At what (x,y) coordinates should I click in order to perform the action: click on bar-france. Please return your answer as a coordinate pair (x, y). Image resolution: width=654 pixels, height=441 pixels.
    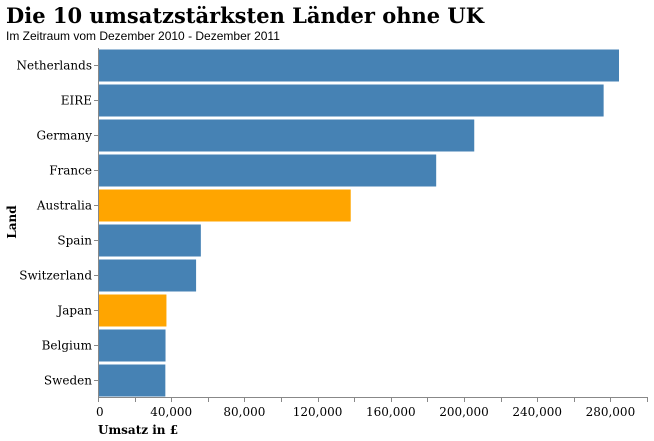
    Looking at the image, I should click on (267, 170).